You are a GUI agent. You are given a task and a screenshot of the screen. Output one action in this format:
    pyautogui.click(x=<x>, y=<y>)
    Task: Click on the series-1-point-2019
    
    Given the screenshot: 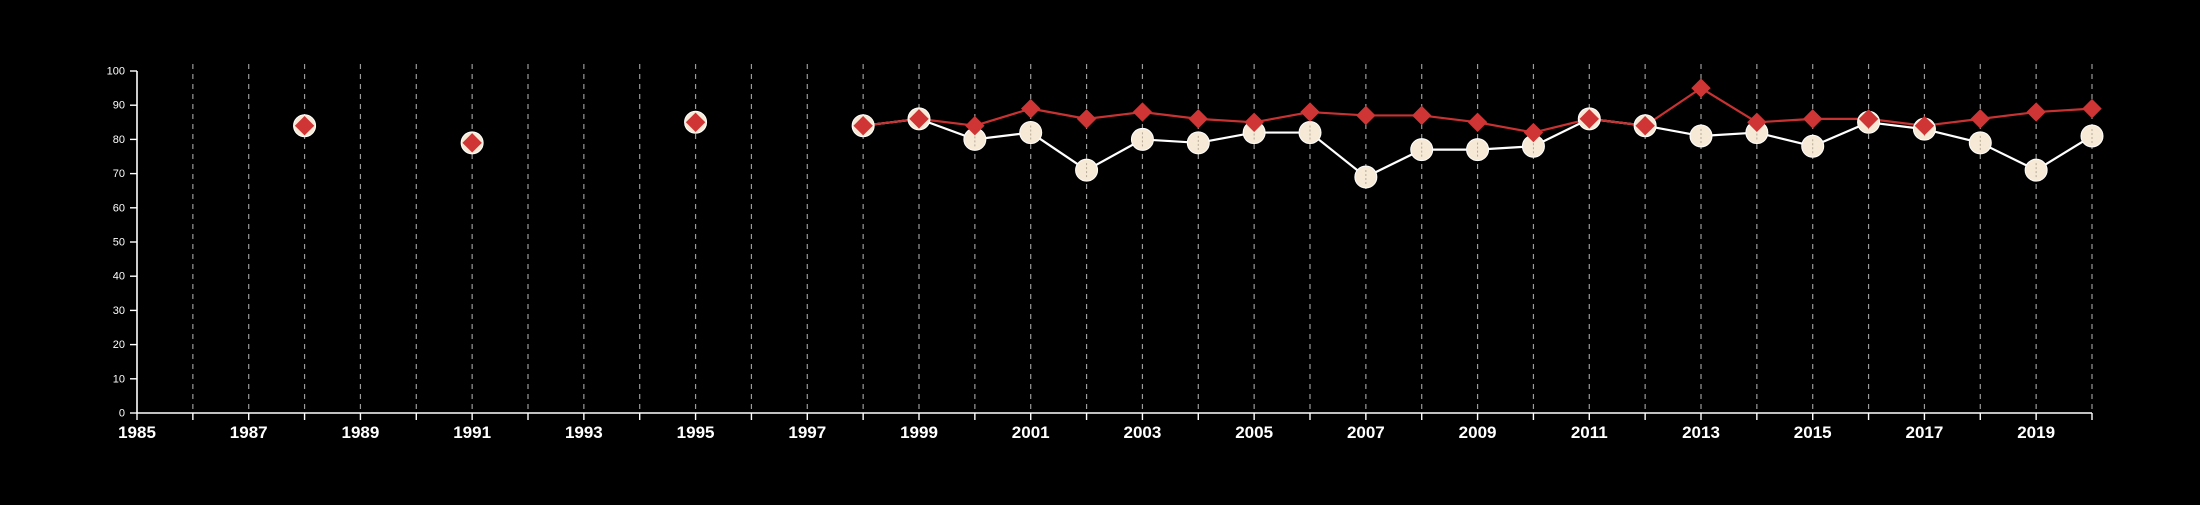 What is the action you would take?
    pyautogui.click(x=2036, y=170)
    